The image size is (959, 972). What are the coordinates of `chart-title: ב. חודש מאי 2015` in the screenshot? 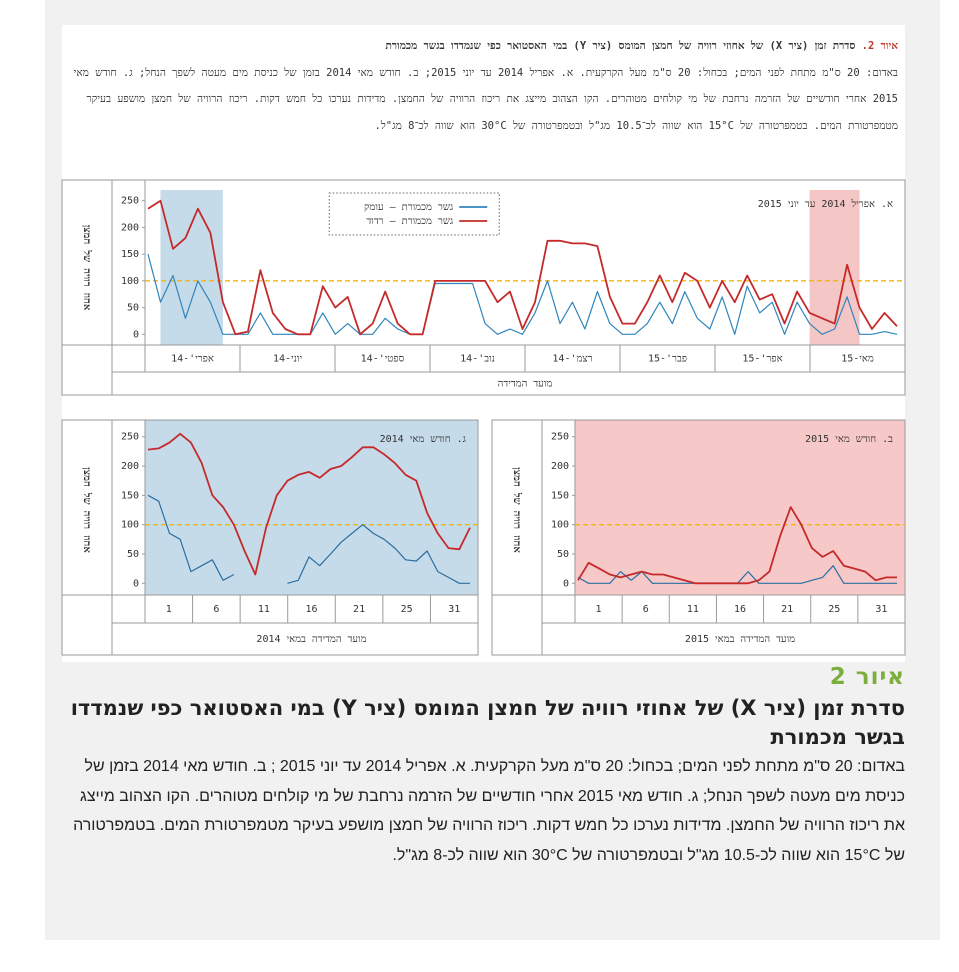 It's located at (849, 439).